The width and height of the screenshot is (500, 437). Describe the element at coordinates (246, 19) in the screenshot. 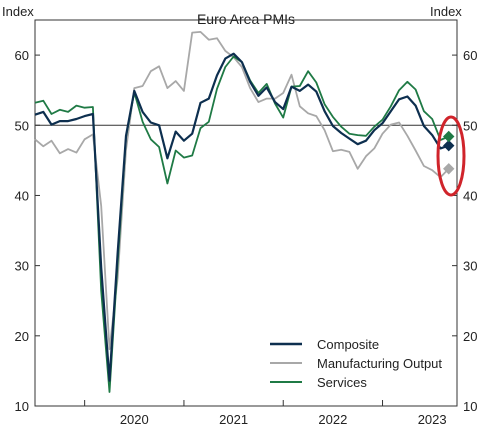

I see `chart-title: Euro Area PMIs` at that location.